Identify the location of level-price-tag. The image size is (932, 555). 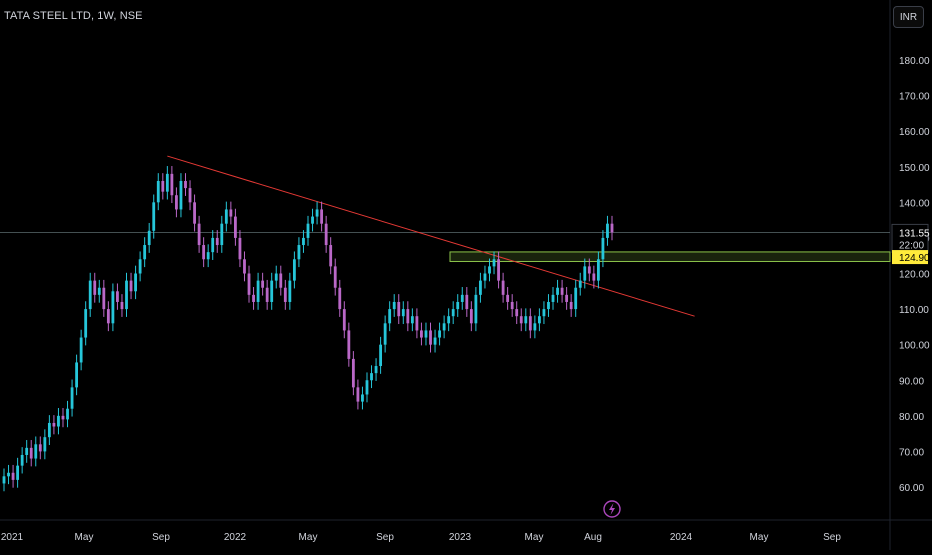
(910, 257).